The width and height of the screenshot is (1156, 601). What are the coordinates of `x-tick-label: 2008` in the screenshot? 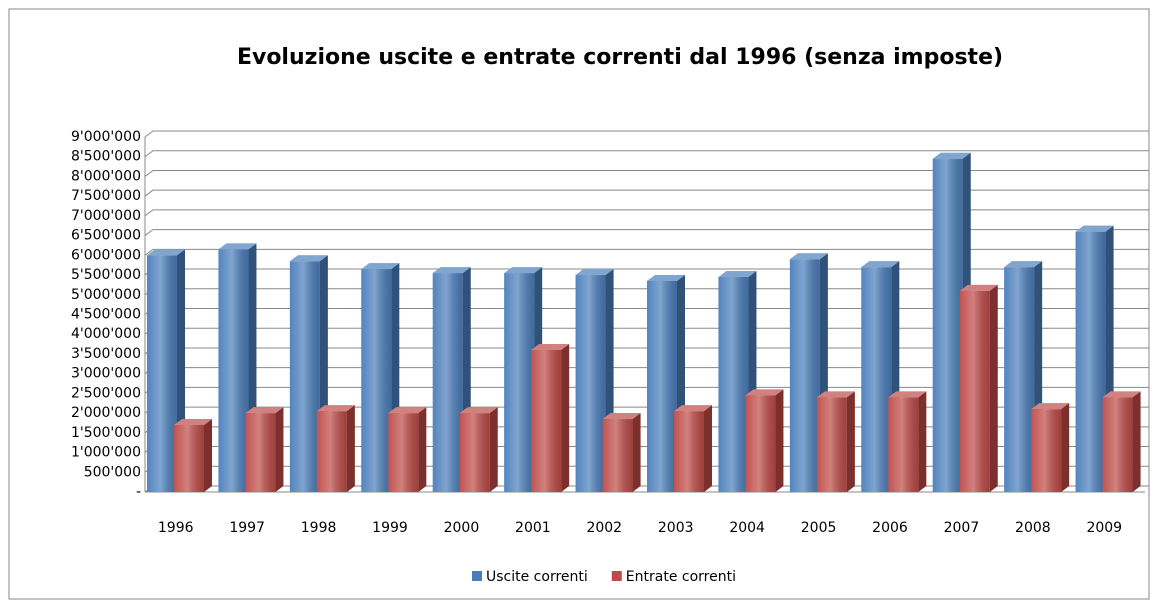 It's located at (1033, 528).